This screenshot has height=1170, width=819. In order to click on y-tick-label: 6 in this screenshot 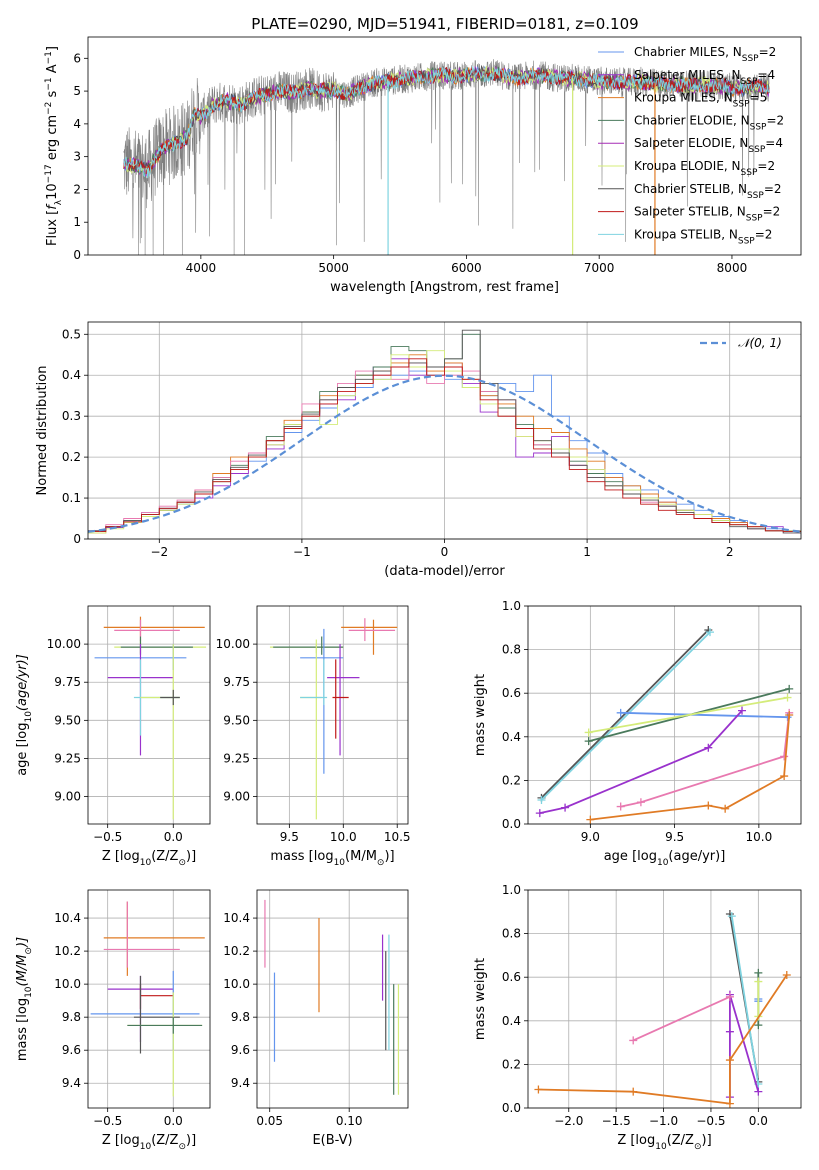, I will do `click(77, 58)`.